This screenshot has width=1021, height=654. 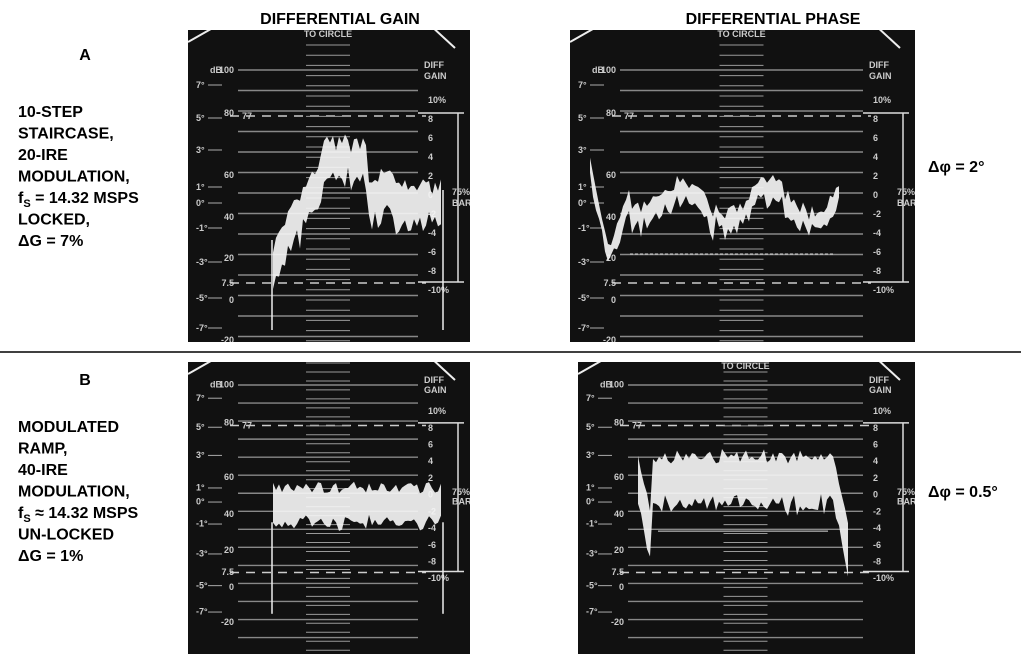 I want to click on ire-label: 100, so click(x=226, y=70).